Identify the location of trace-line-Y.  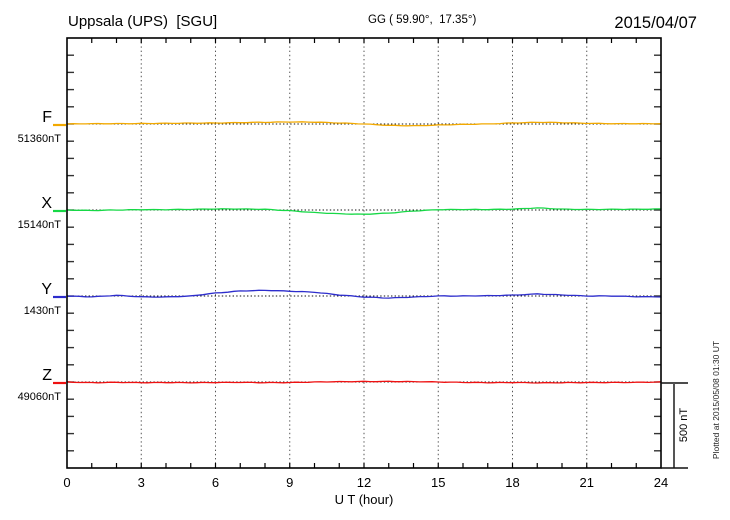
(364, 294).